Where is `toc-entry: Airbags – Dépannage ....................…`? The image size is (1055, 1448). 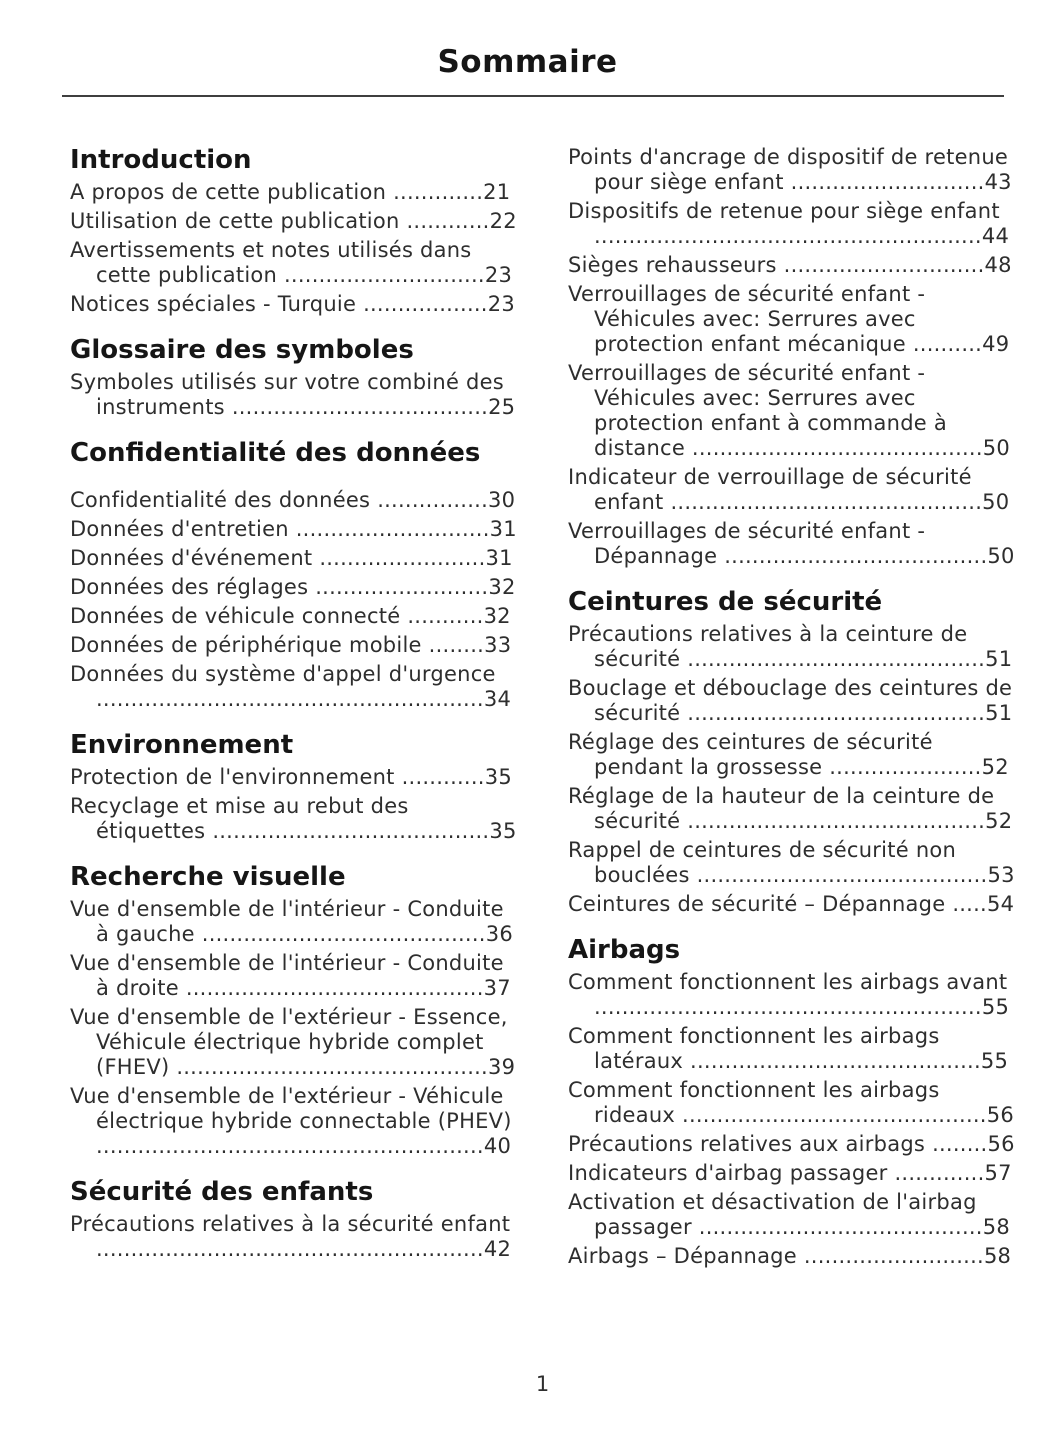
toc-entry: Airbags – Dépannage ....................… is located at coordinates (791, 1256).